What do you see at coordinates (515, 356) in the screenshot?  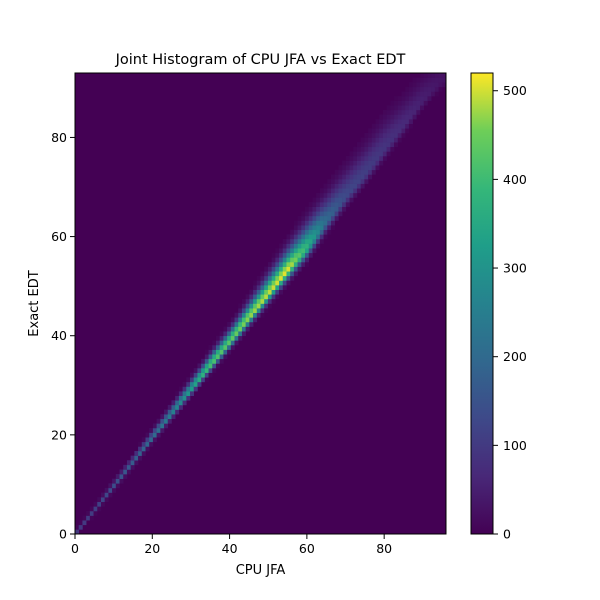 I see `colorbar-tick-label: 200` at bounding box center [515, 356].